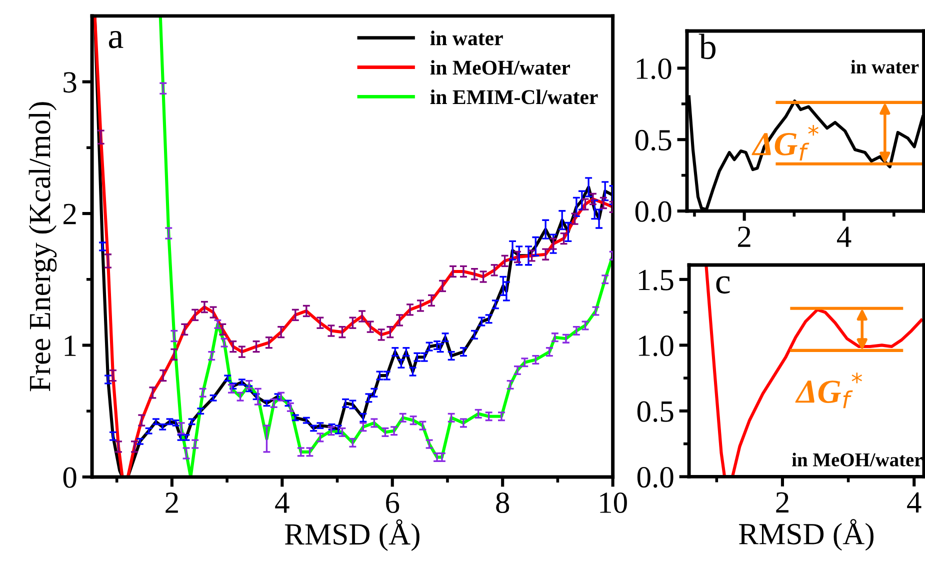 The width and height of the screenshot is (925, 565). I want to click on legend-label: in MeOH/water, so click(500, 67).